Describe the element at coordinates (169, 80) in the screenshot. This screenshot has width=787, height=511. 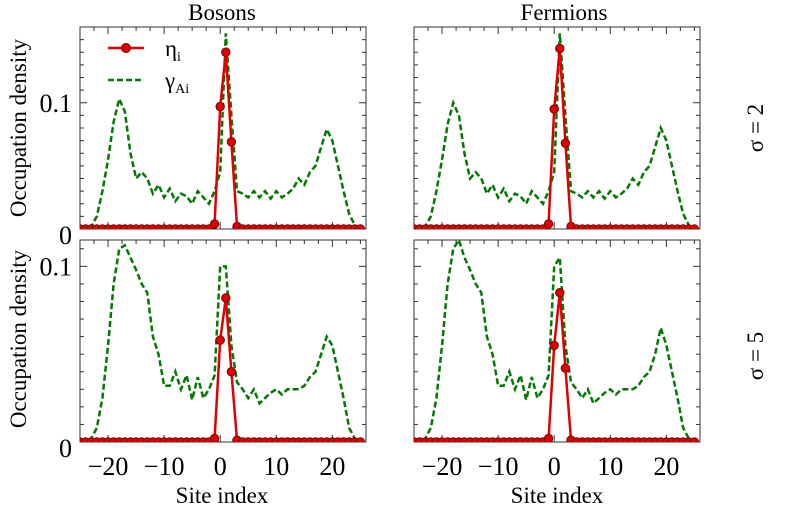
I see `legend-gamma-symbol: γ` at that location.